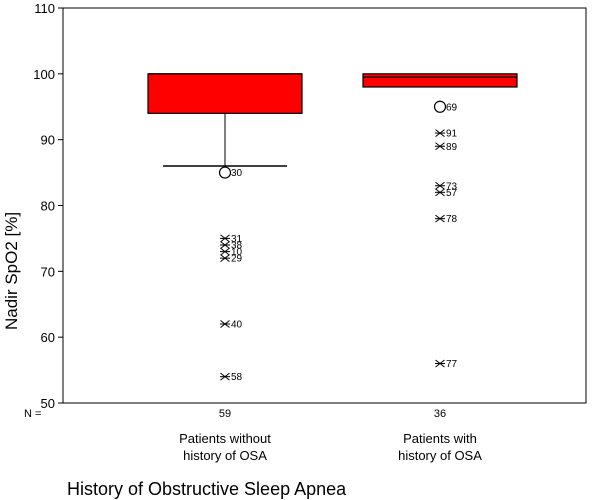 The image size is (600, 500). What do you see at coordinates (44, 8) in the screenshot?
I see `y-tick-label: 110` at bounding box center [44, 8].